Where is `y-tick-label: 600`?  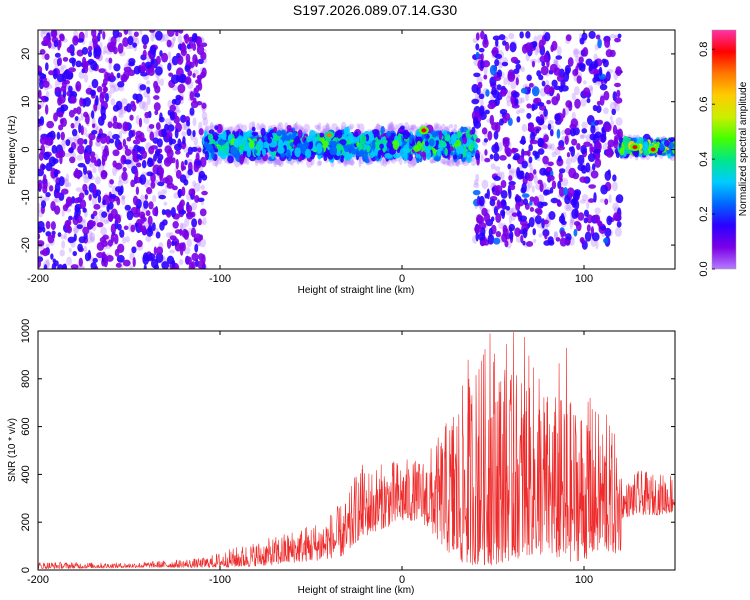
y-tick-label: 600 is located at coordinates (26, 426).